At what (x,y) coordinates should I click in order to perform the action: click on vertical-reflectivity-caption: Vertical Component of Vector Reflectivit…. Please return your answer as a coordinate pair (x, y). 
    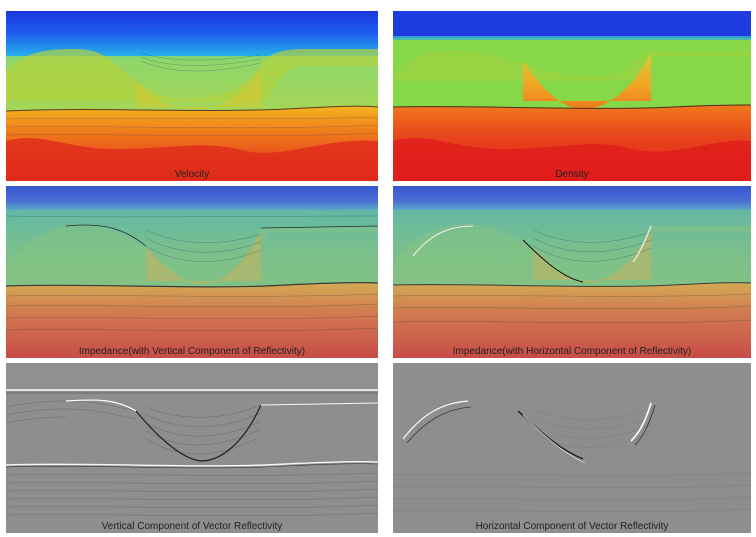
    Looking at the image, I should click on (192, 526).